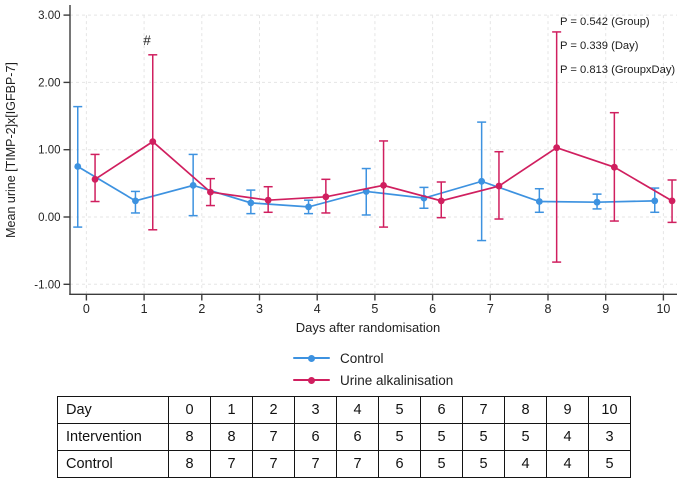  I want to click on p-value-groupxday: P = 0.813 (GroupxDay), so click(618, 70).